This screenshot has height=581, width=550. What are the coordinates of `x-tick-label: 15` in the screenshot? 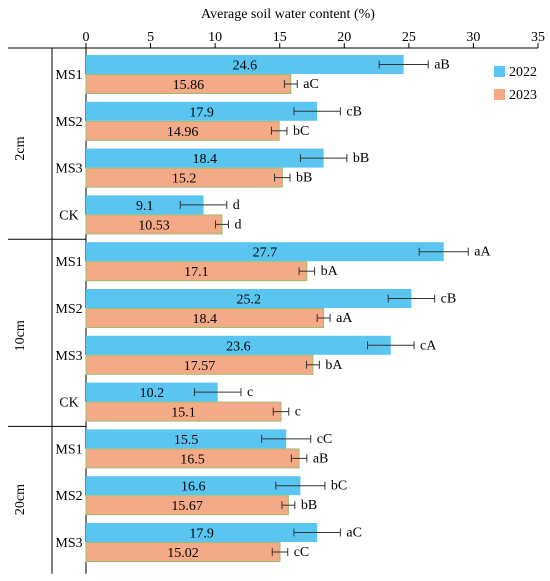 It's located at (280, 37).